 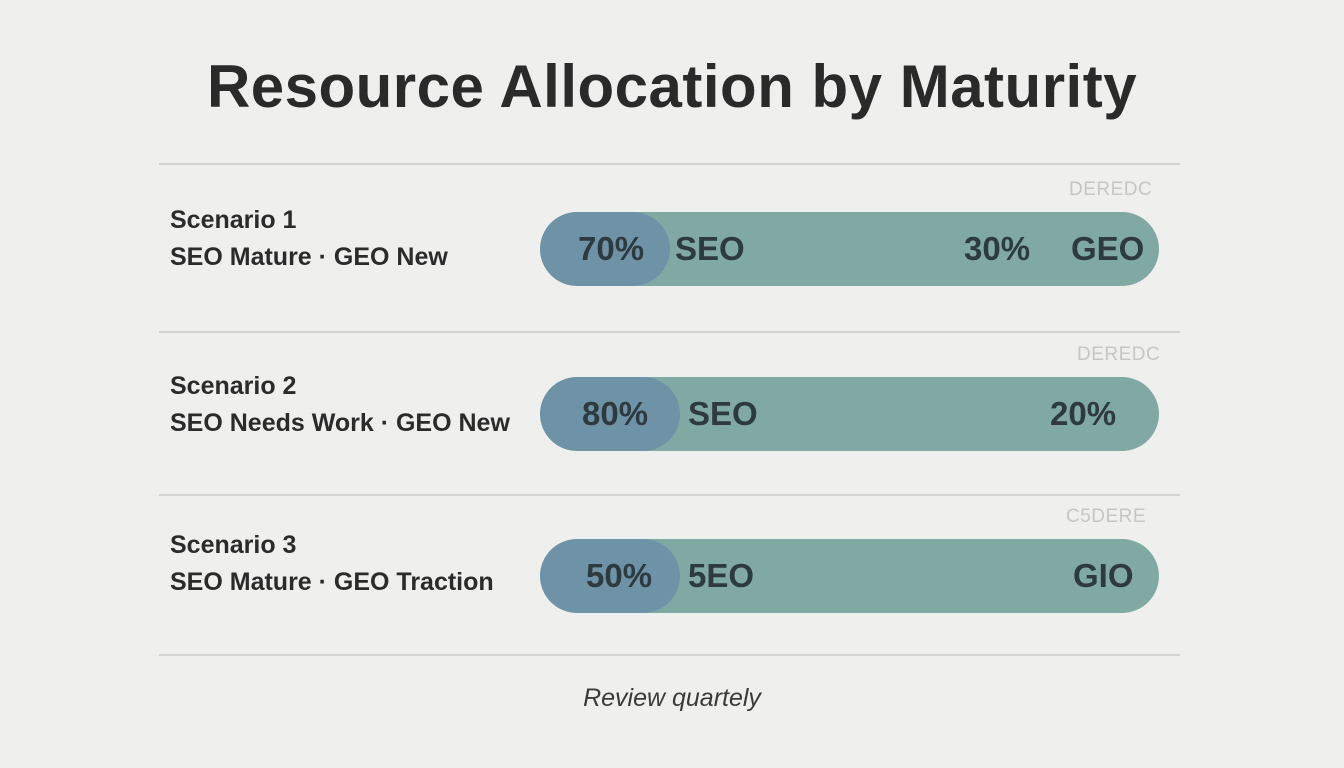 I want to click on scenario-3-seo-segment, so click(x=610, y=576).